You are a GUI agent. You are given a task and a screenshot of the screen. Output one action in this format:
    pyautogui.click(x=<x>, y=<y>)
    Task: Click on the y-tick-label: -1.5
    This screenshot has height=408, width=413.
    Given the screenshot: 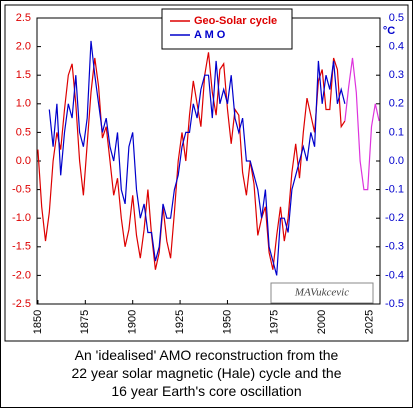 What is the action you would take?
    pyautogui.click(x=21, y=247)
    